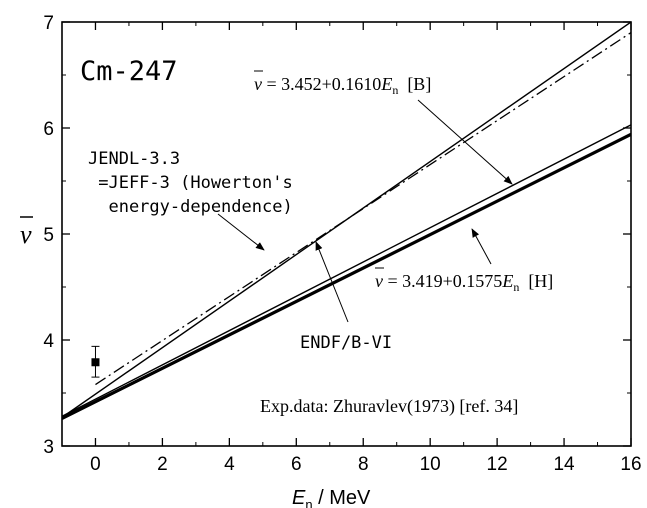 Image resolution: width=647 pixels, height=508 pixels. I want to click on eq-b-tag: [B], so click(414, 84).